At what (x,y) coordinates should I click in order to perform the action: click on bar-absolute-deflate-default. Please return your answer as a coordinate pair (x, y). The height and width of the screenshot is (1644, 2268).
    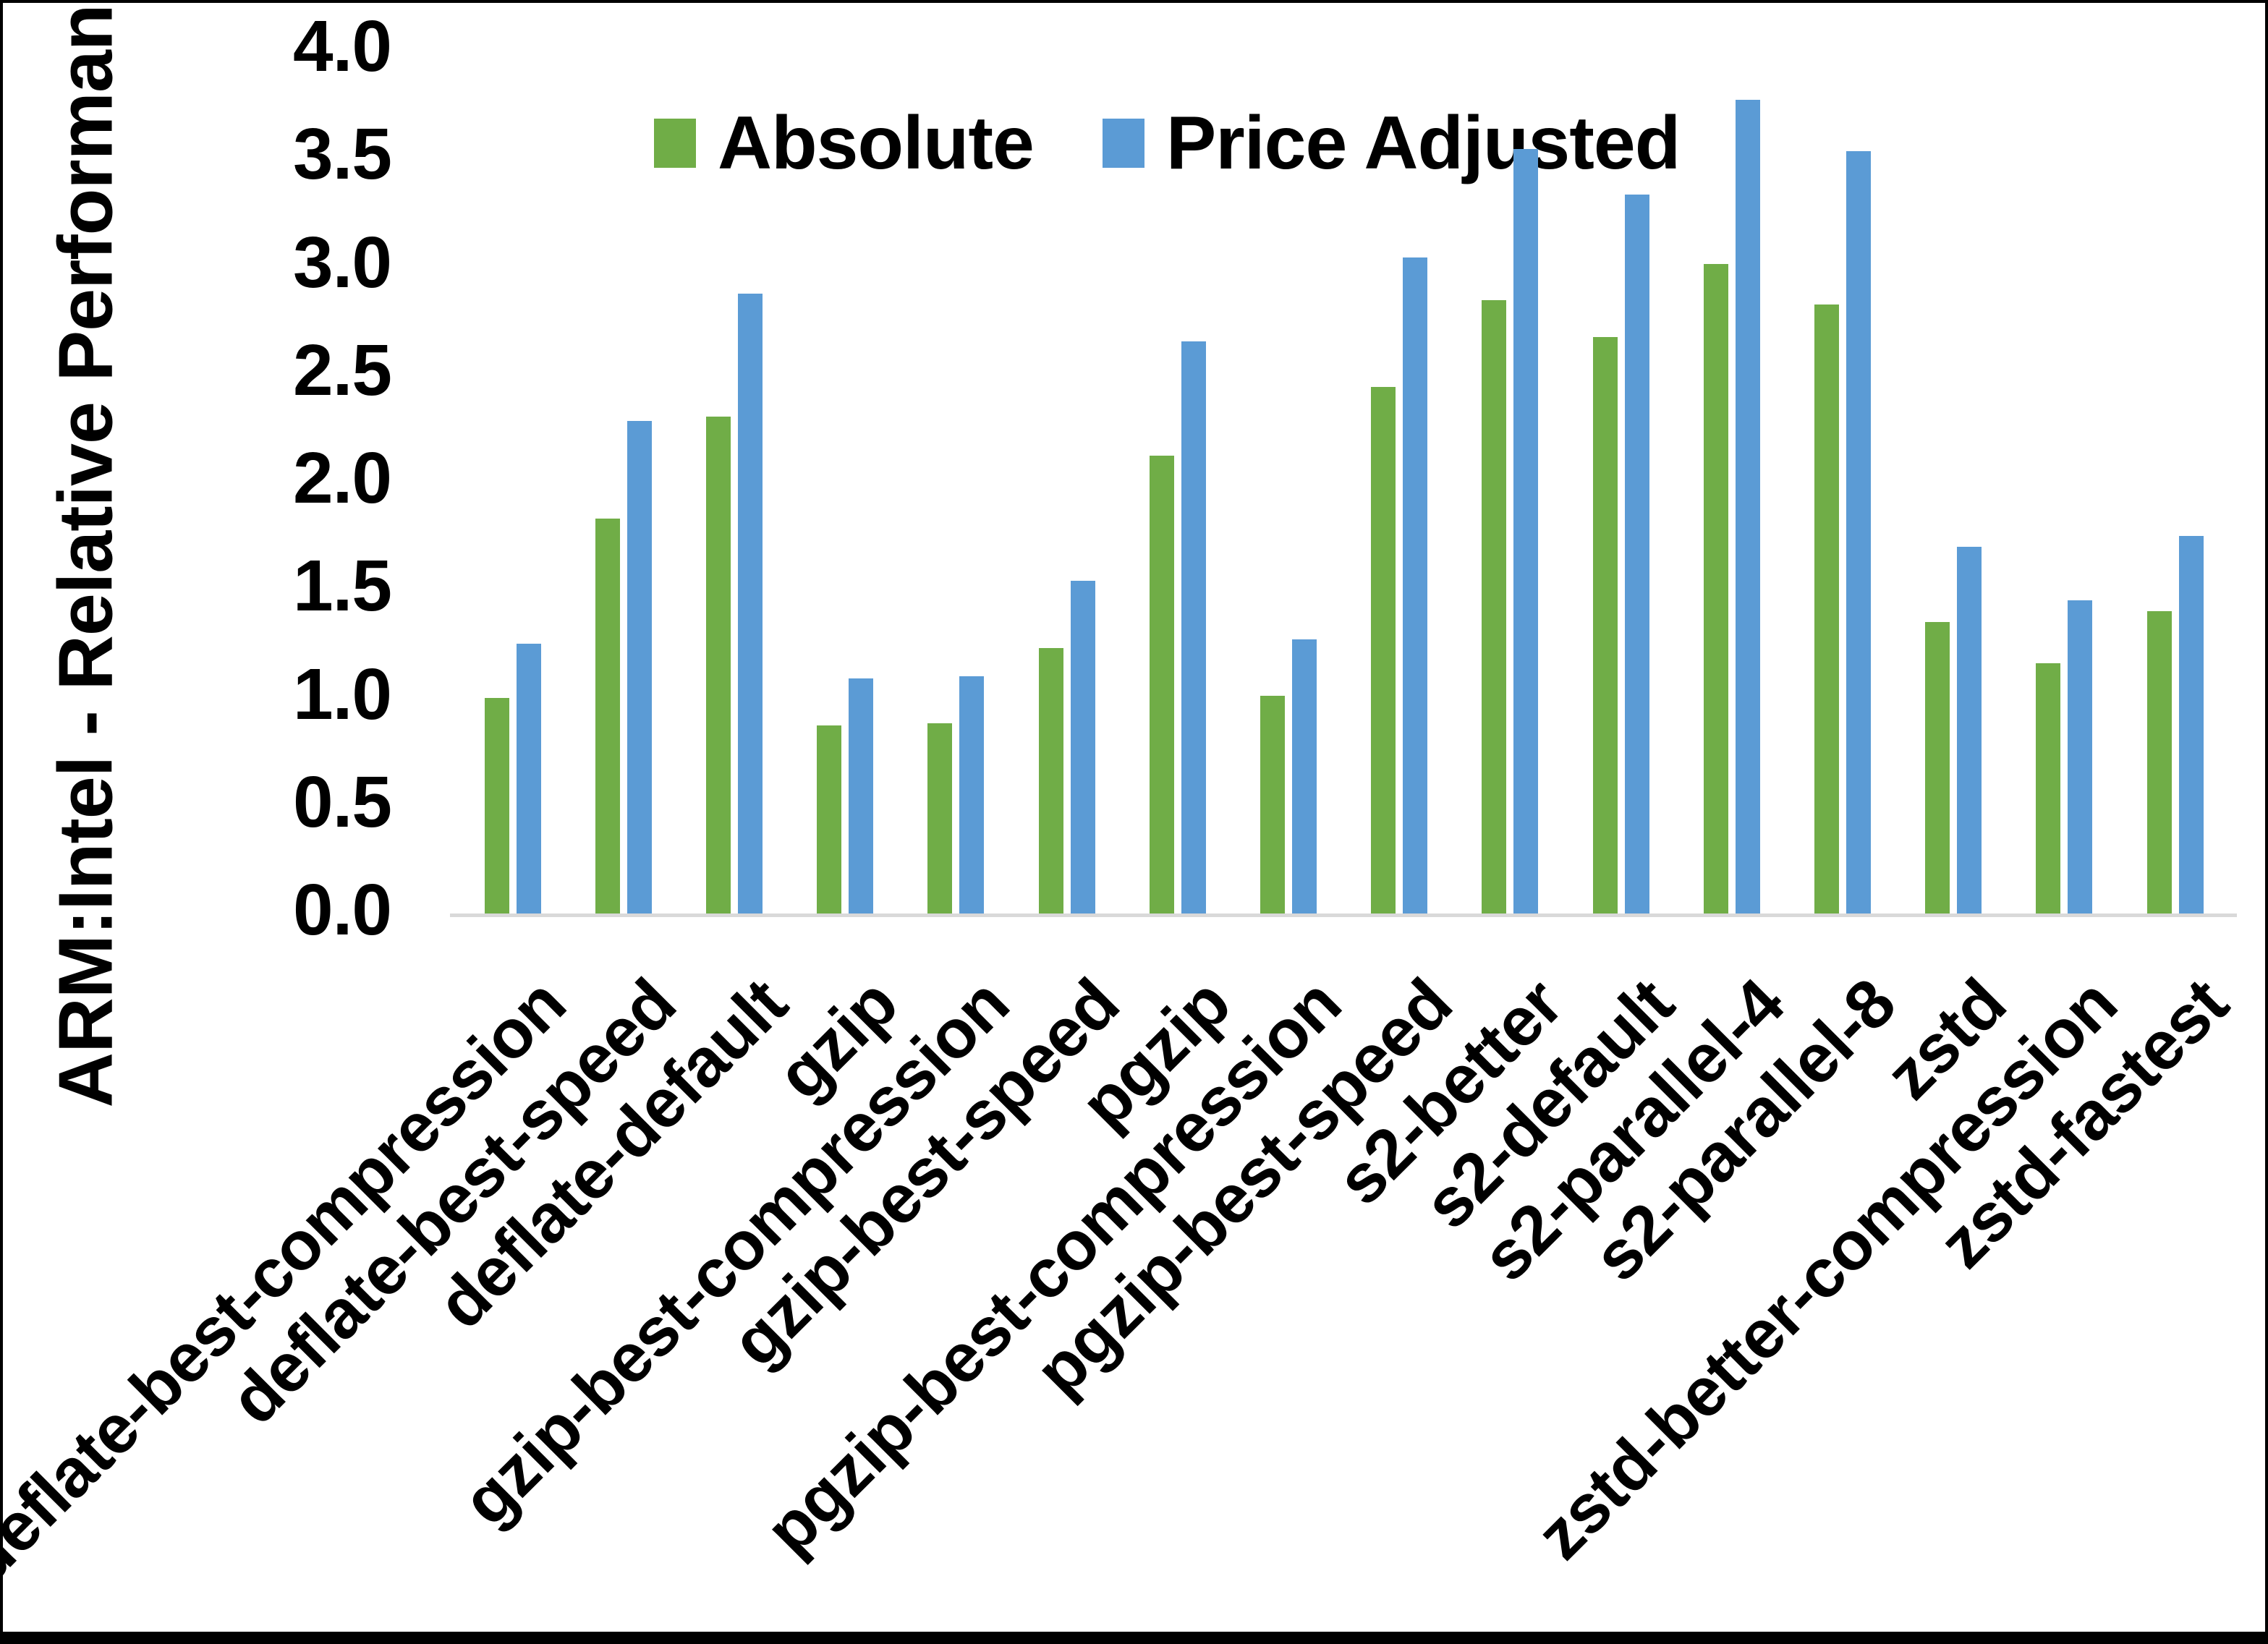
    Looking at the image, I should click on (718, 665).